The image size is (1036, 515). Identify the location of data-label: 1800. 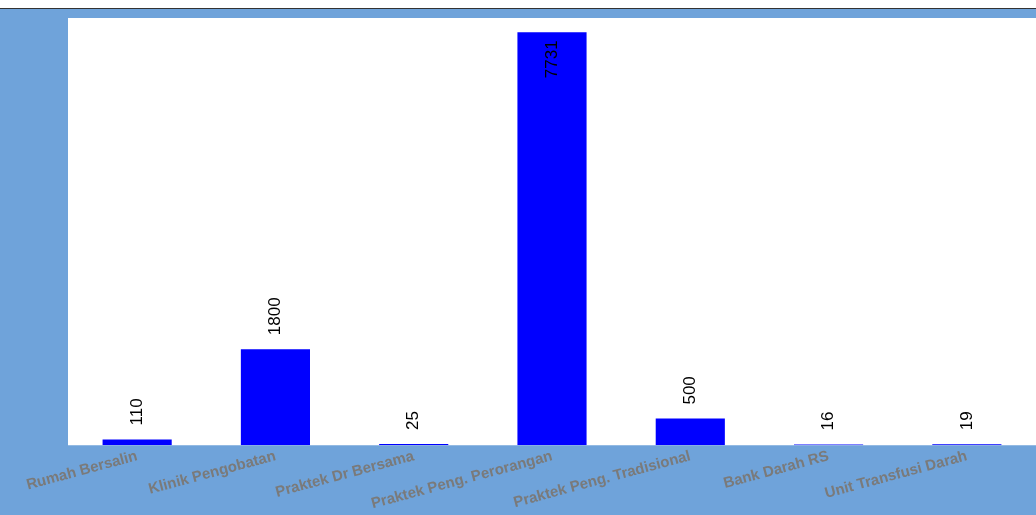
(275, 316).